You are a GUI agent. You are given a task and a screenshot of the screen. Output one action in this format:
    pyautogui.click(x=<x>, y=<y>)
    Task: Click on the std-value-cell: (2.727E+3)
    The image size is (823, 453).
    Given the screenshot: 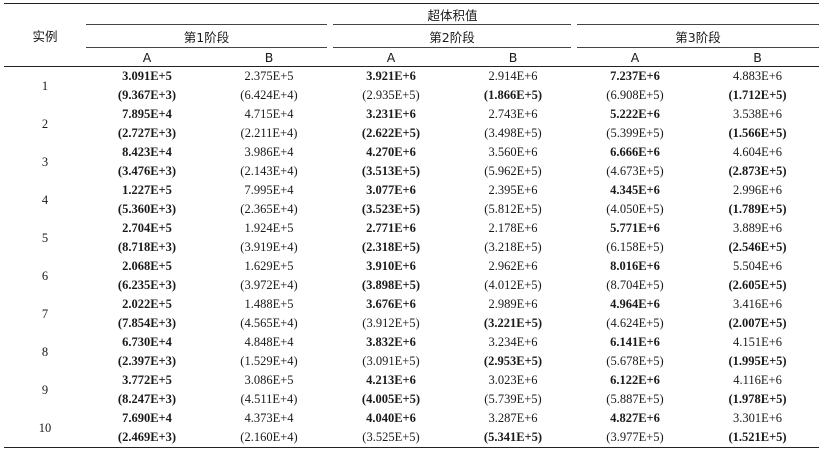 What is the action you would take?
    pyautogui.click(x=147, y=133)
    